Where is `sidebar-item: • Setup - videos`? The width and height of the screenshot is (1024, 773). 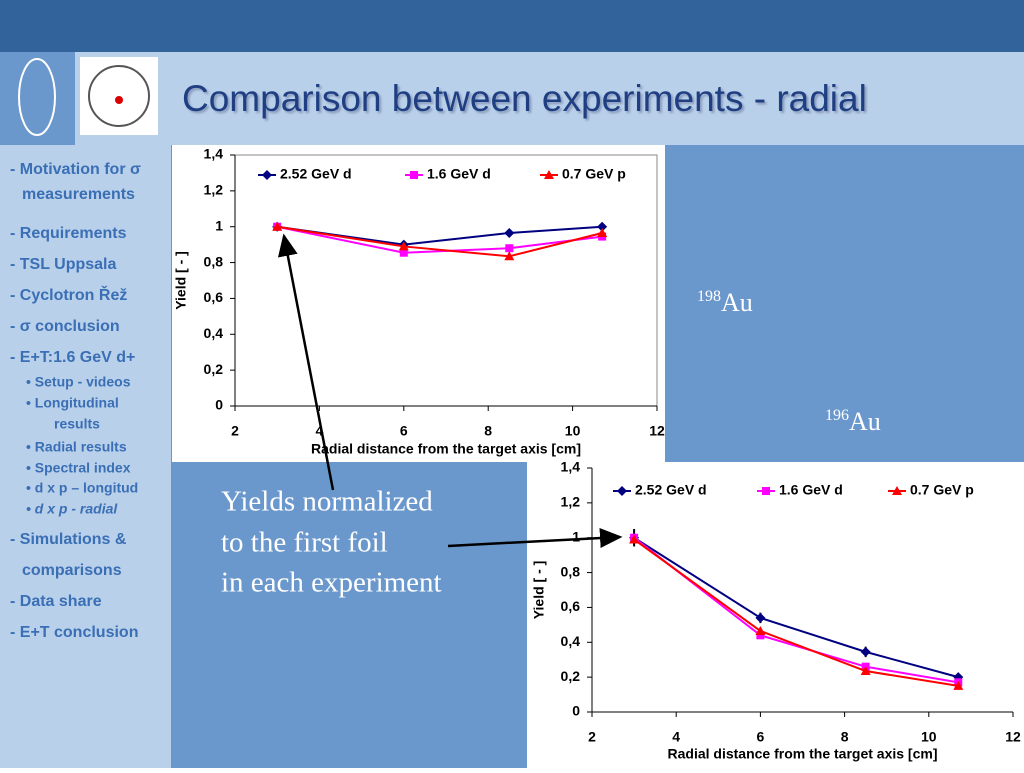 sidebar-item: • Setup - videos is located at coordinates (78, 382).